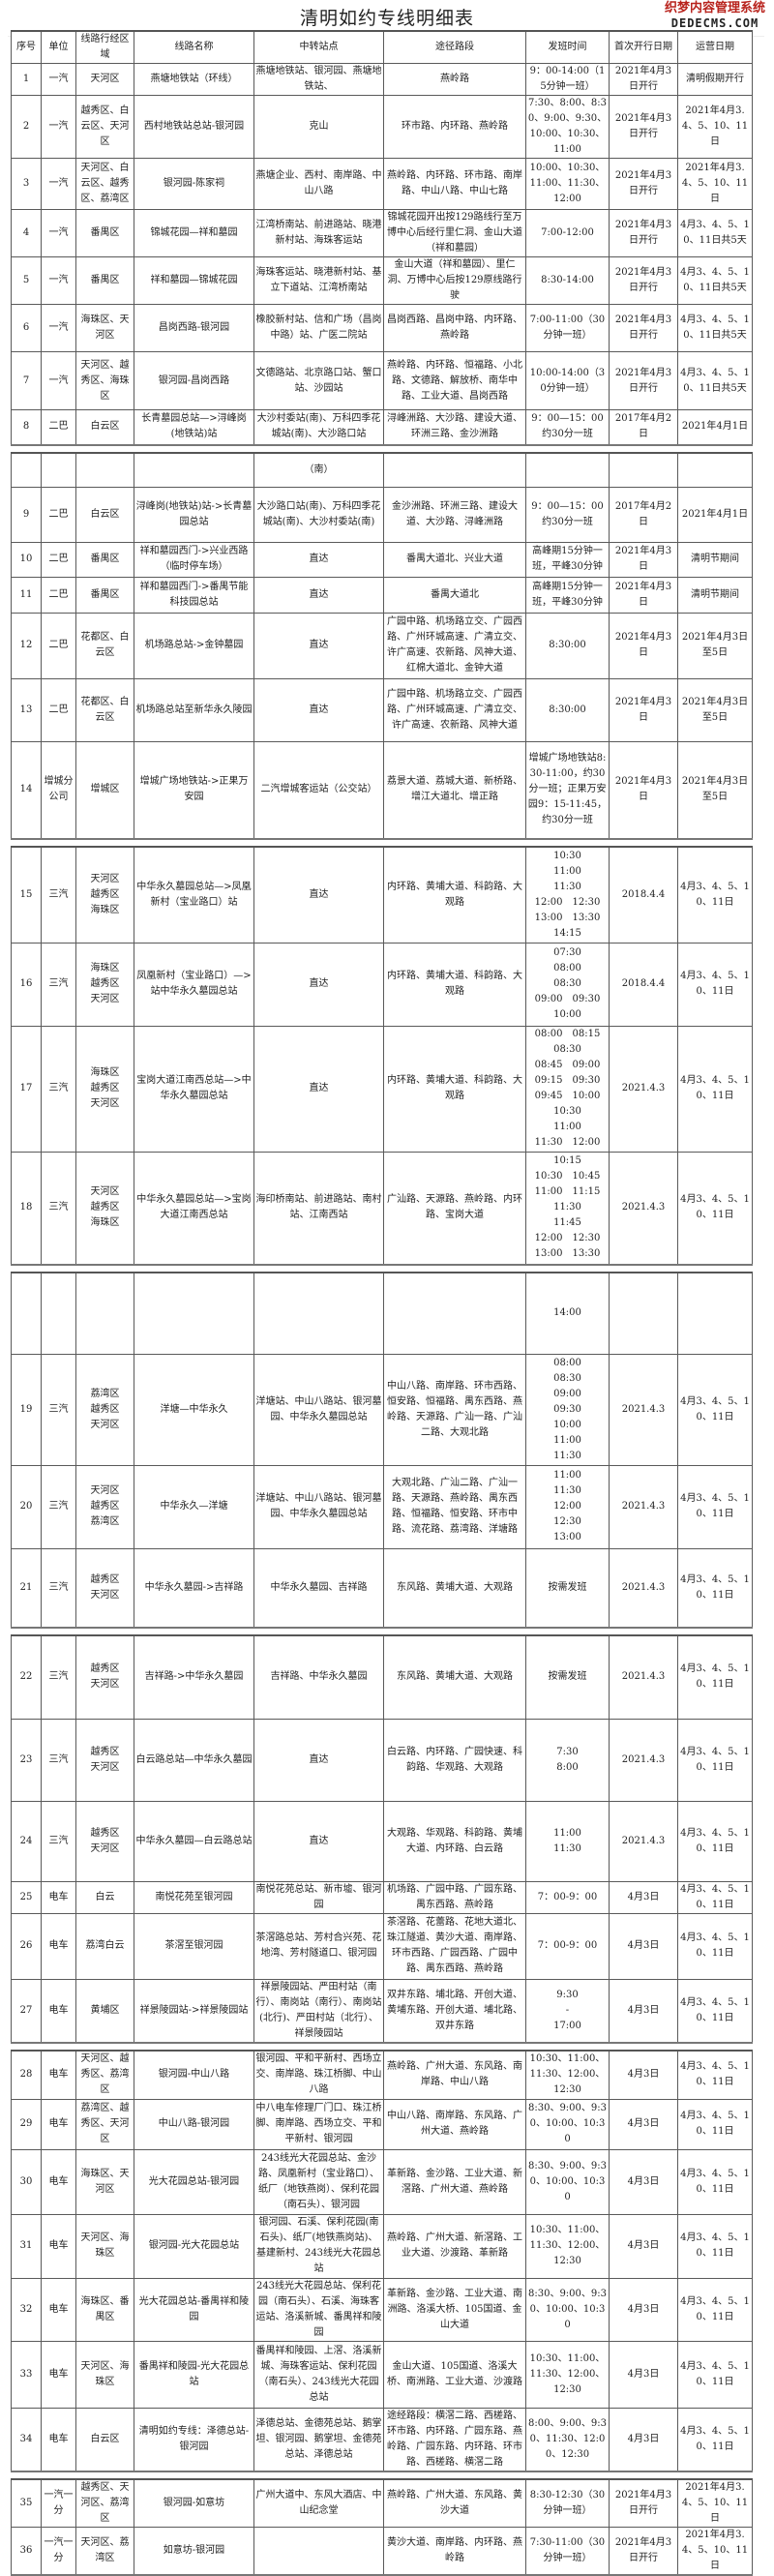 The width and height of the screenshot is (774, 2576). Describe the element at coordinates (567, 984) in the screenshot. I see `cell-departure-times: 07:30 08:00 08:30 09:00 09:30 10:00` at that location.